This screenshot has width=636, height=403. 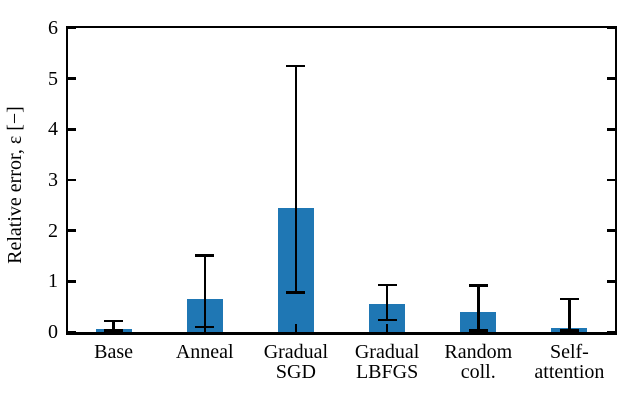 I want to click on error-cap-top-base, so click(x=114, y=321).